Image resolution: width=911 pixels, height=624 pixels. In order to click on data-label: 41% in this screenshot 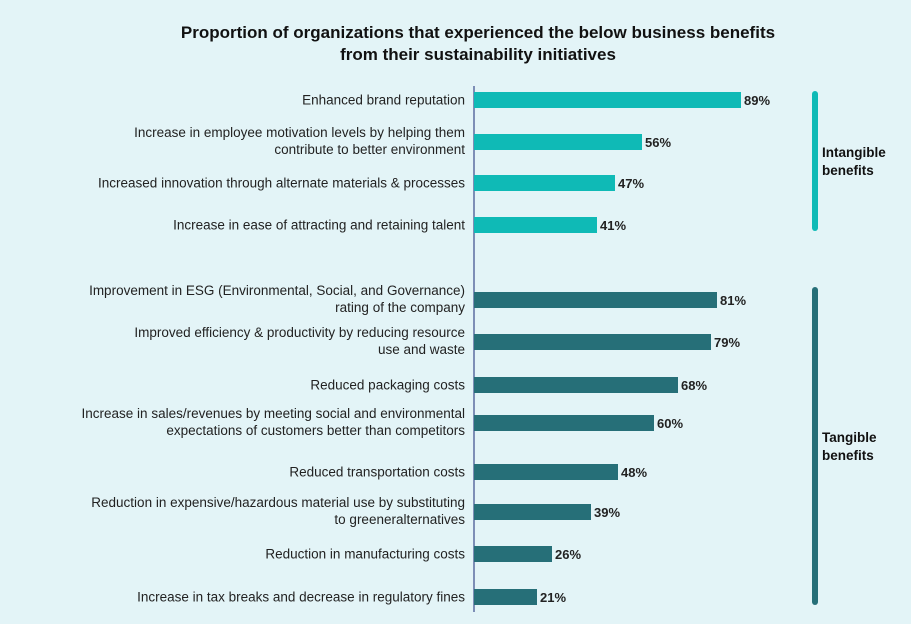, I will do `click(613, 225)`.